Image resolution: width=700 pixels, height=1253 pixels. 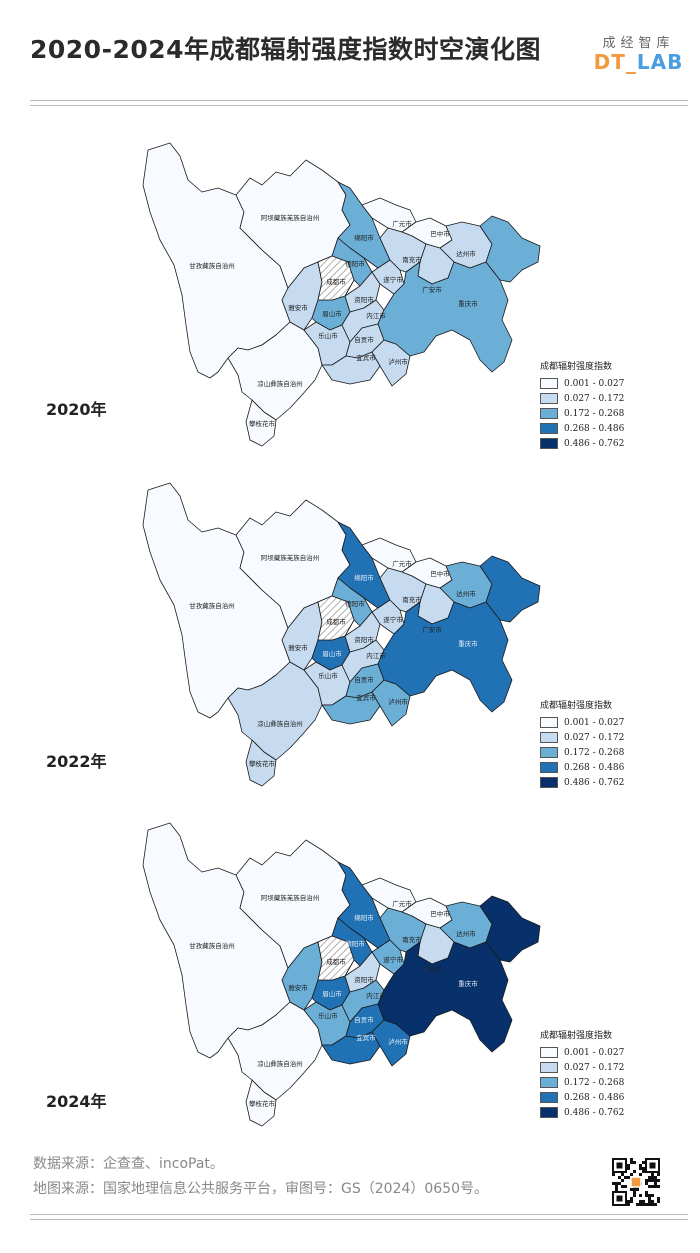 I want to click on region-nanchong, so click(x=403, y=590).